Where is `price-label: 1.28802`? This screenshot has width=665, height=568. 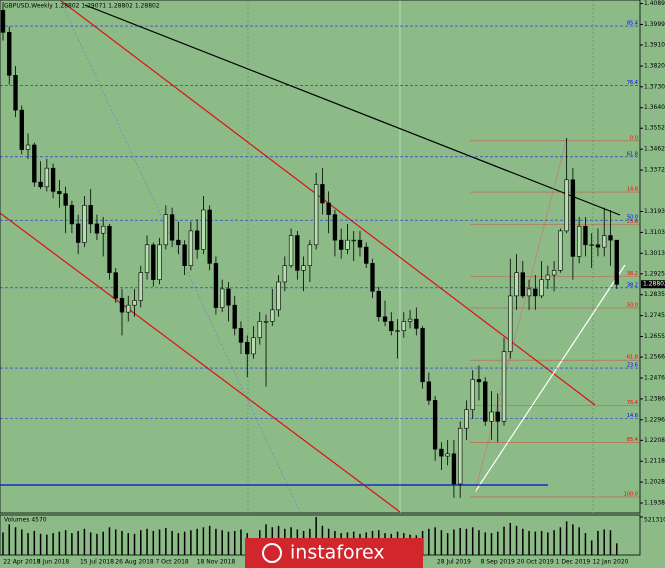
price-label: 1.28802 is located at coordinates (654, 284).